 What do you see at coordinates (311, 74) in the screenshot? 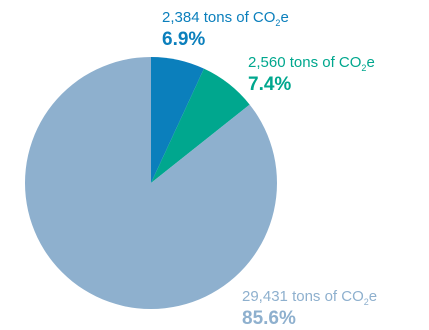
I see `slice-label-1: 2,560 tons of CO2e 7.4%` at bounding box center [311, 74].